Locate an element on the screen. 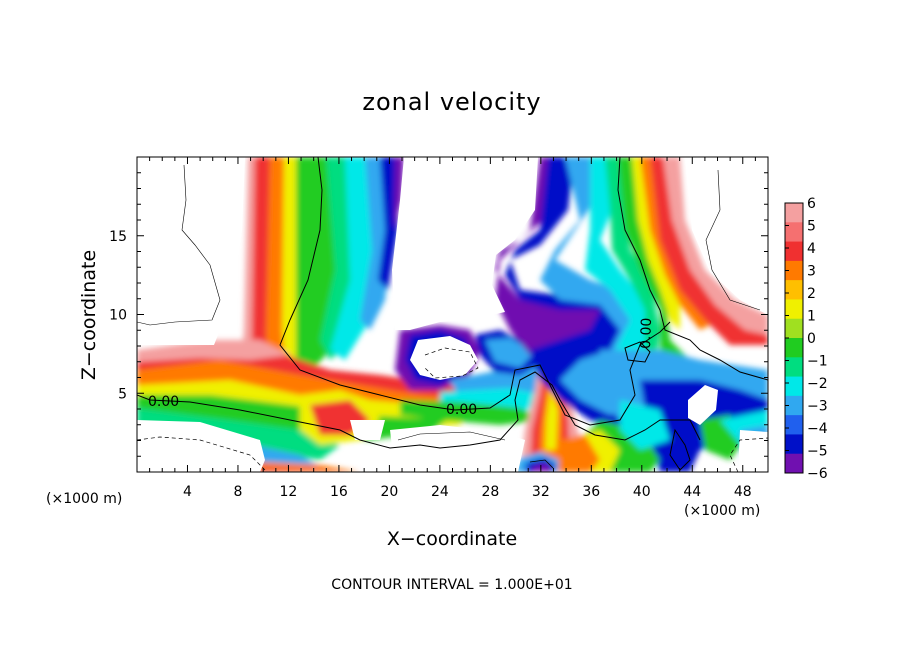 The height and width of the screenshot is (654, 904). x-tick-label: 32 is located at coordinates (541, 492).